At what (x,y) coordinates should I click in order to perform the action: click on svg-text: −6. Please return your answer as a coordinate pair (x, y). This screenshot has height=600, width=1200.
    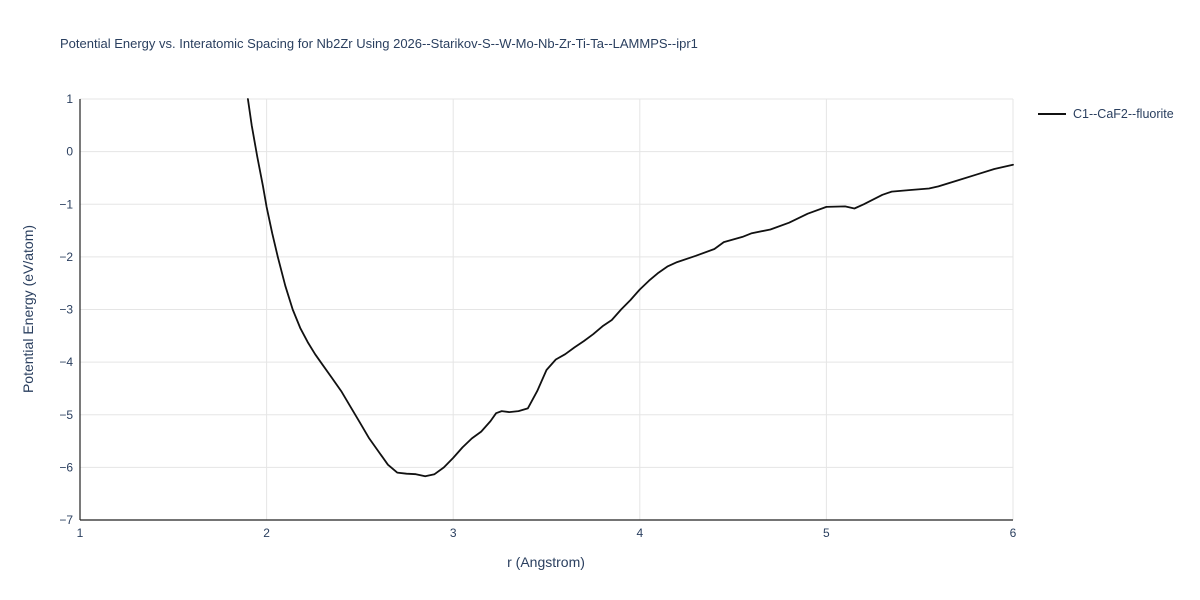
    Looking at the image, I should click on (66, 467).